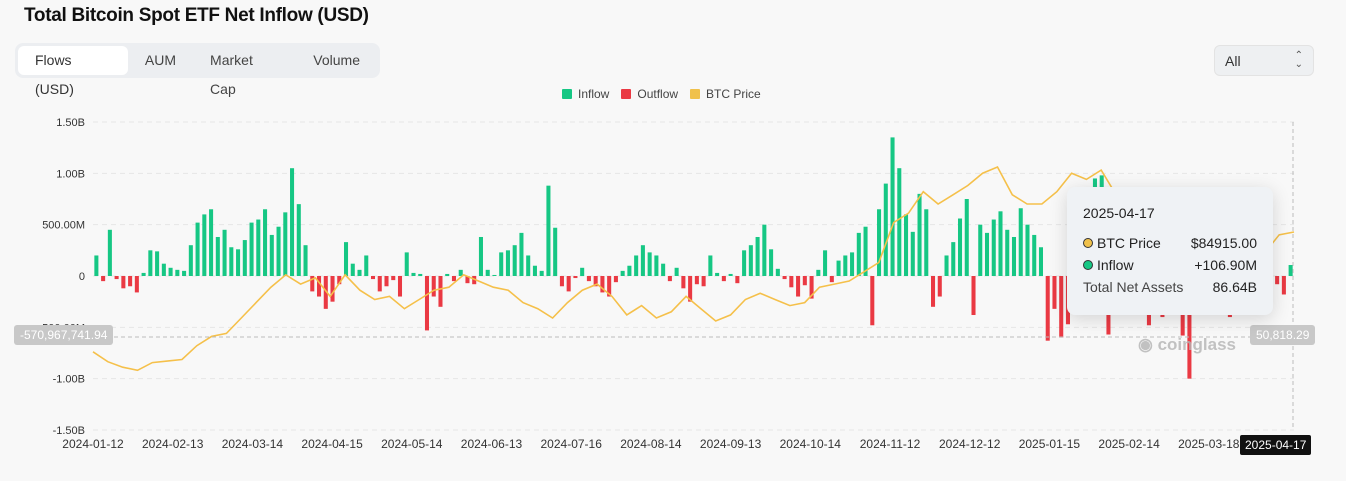 The image size is (1346, 481). What do you see at coordinates (651, 444) in the screenshot?
I see `x-tick-label: 2024-08-14` at bounding box center [651, 444].